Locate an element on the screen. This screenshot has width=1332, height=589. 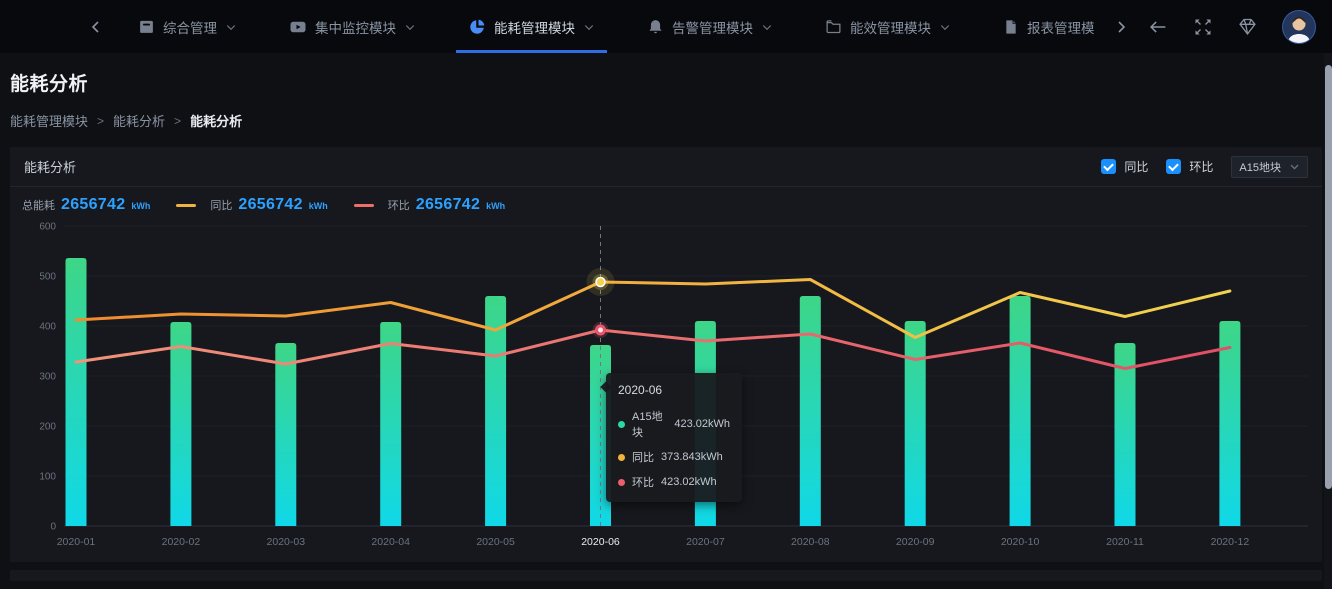
tab-central-monitoring: 集中监控模块 is located at coordinates (352, 26).